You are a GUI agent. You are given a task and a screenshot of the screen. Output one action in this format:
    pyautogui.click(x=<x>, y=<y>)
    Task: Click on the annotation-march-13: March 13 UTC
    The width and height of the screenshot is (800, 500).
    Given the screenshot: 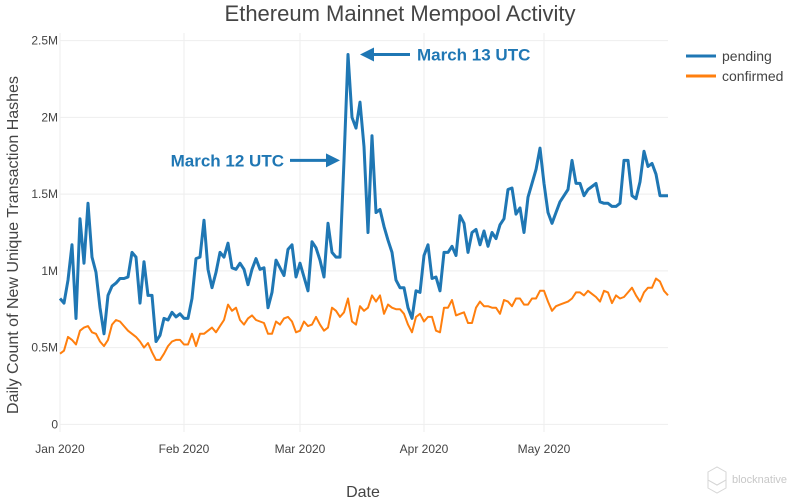 What is the action you would take?
    pyautogui.click(x=473, y=54)
    